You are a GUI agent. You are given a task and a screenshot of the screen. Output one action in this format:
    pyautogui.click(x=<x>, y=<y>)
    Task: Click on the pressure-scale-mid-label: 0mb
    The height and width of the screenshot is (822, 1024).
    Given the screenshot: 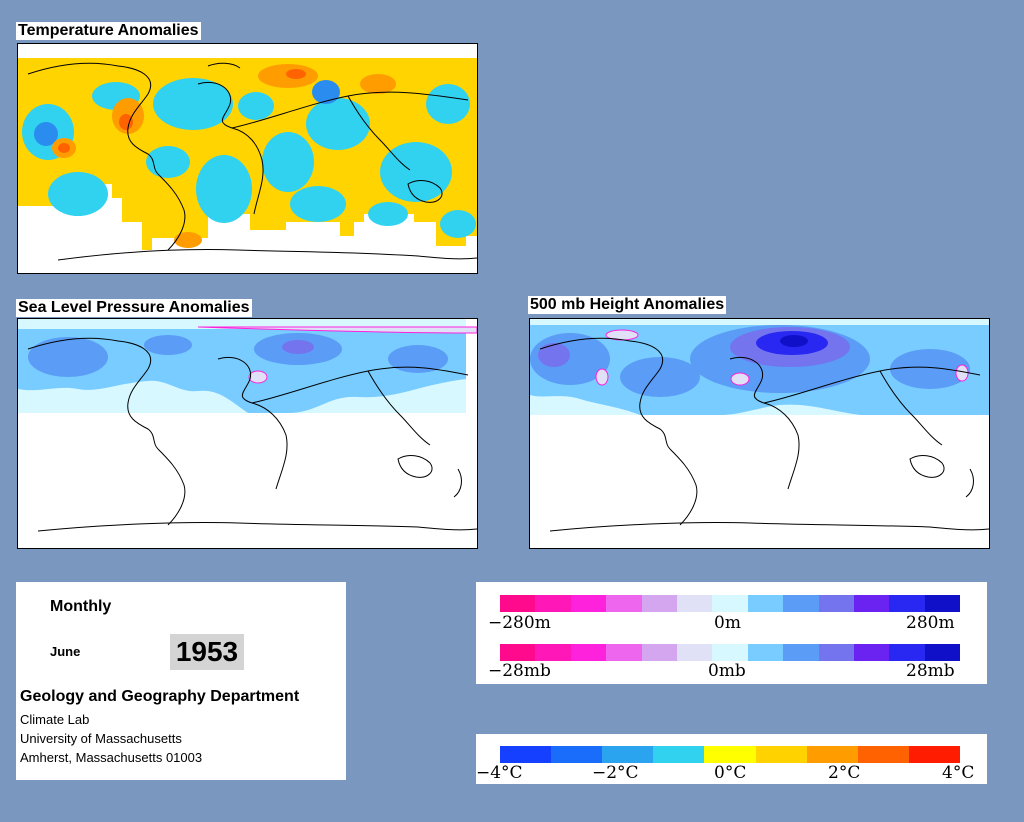 What is the action you would take?
    pyautogui.click(x=727, y=671)
    